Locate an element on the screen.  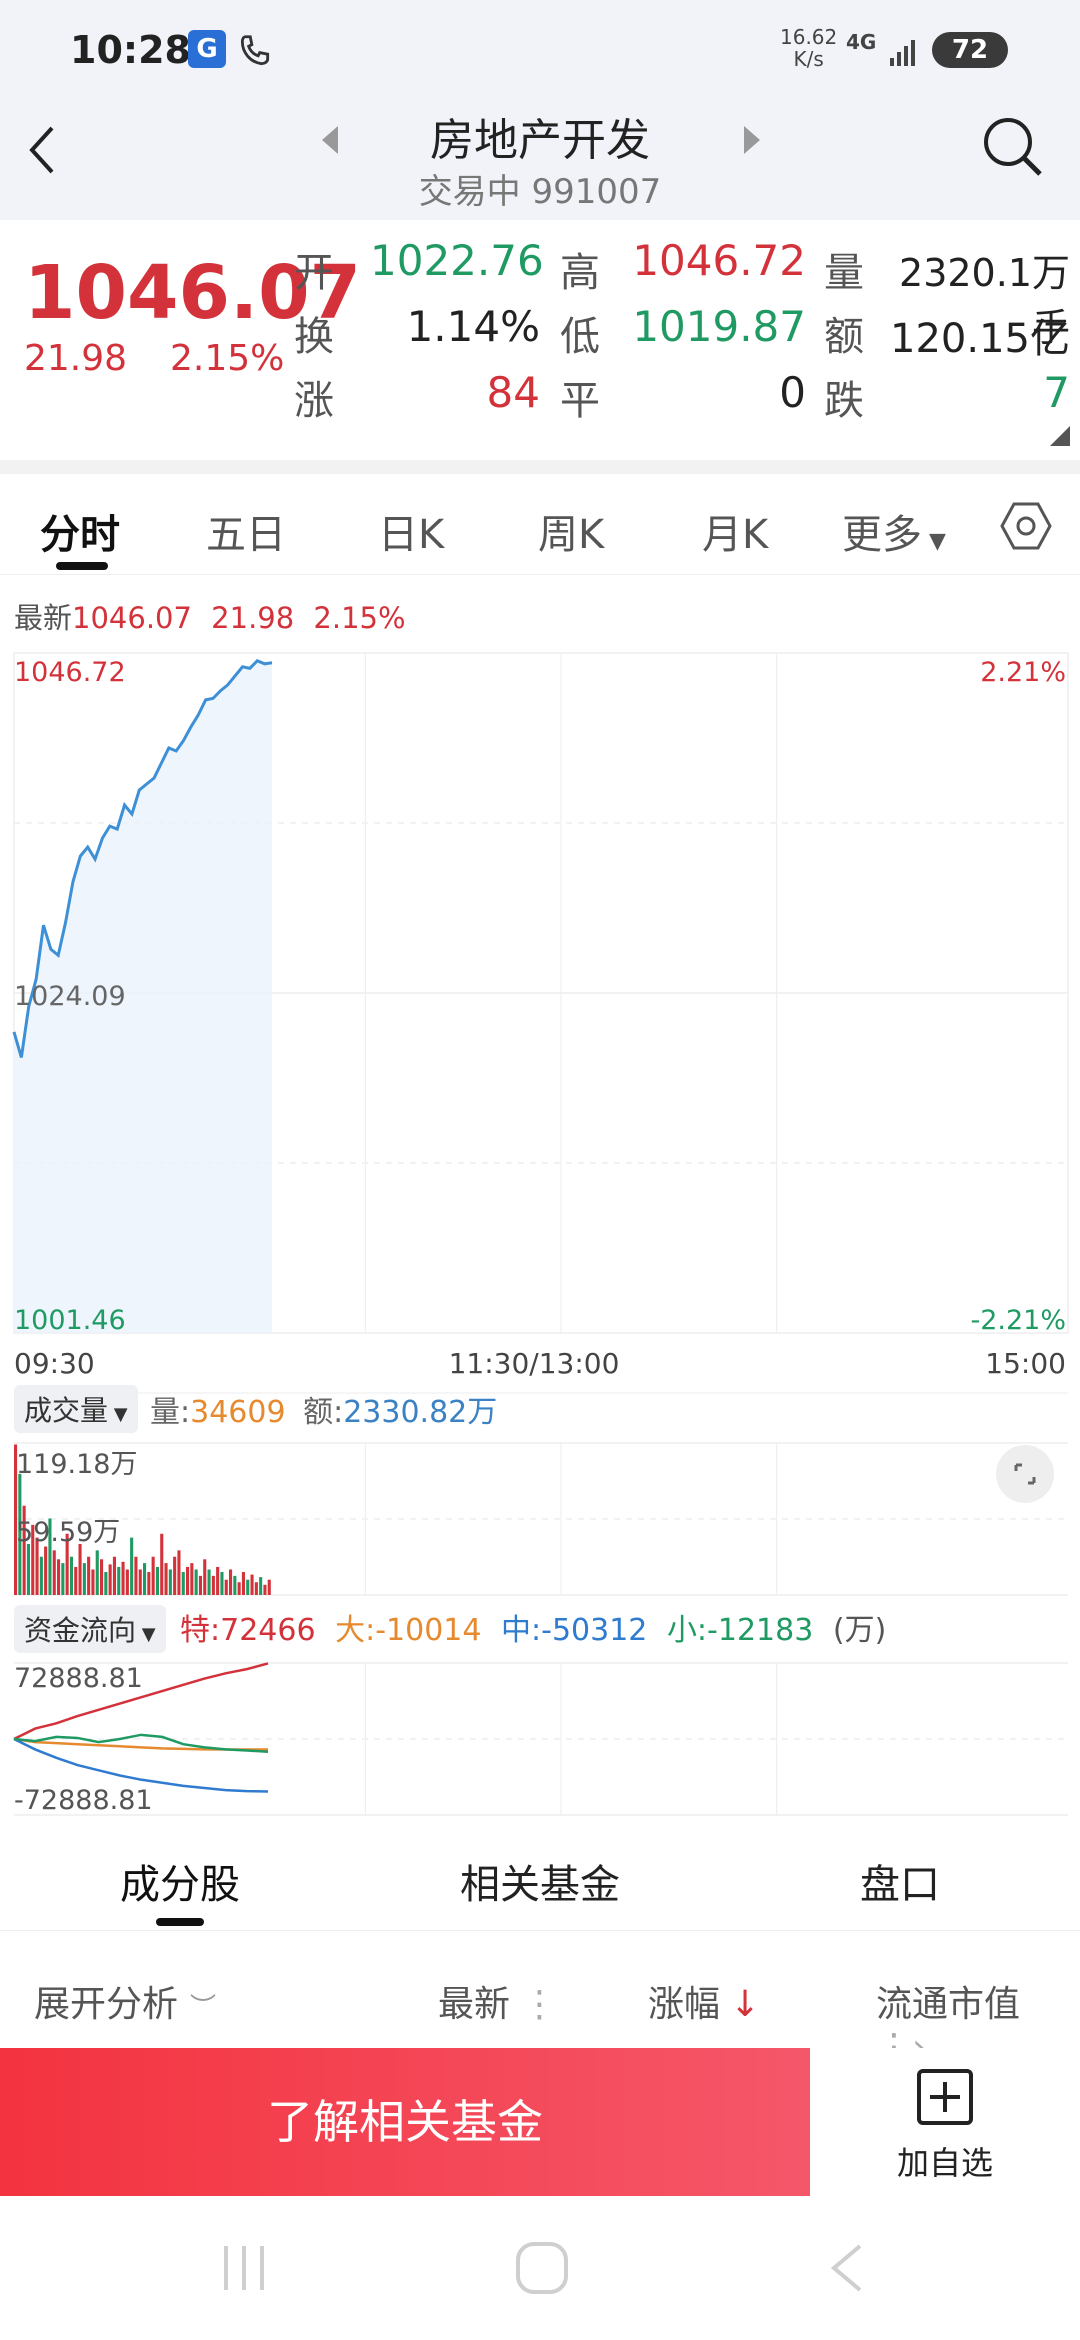
open-value: 1022.76 is located at coordinates (457, 260).